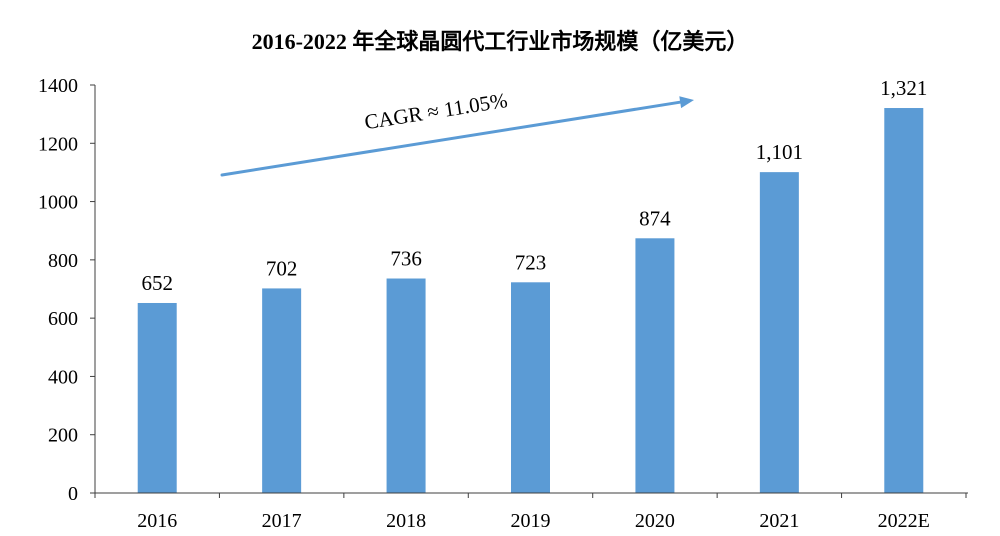  Describe the element at coordinates (655, 365) in the screenshot. I see `bar-2020` at that location.